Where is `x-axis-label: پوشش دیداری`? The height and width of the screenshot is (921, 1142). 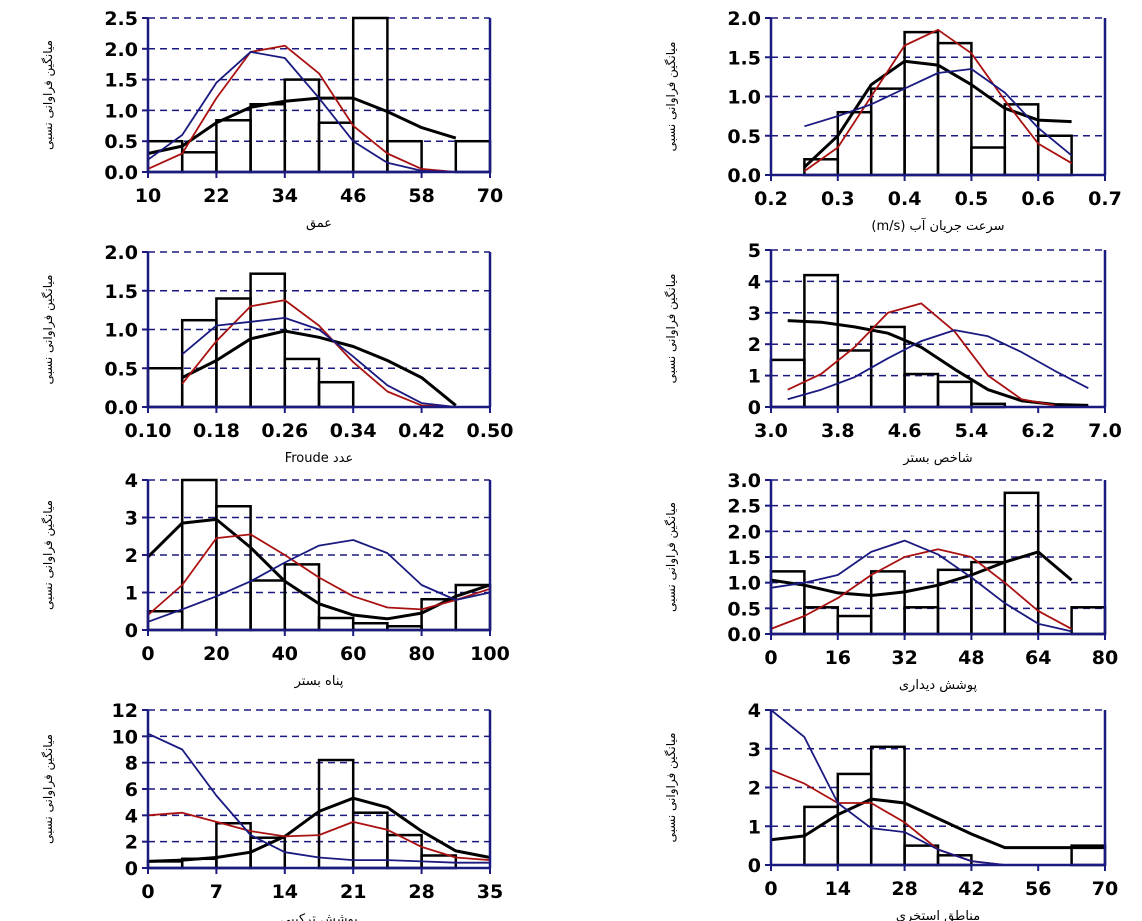
x-axis-label: پوشش دیداری is located at coordinates (938, 685).